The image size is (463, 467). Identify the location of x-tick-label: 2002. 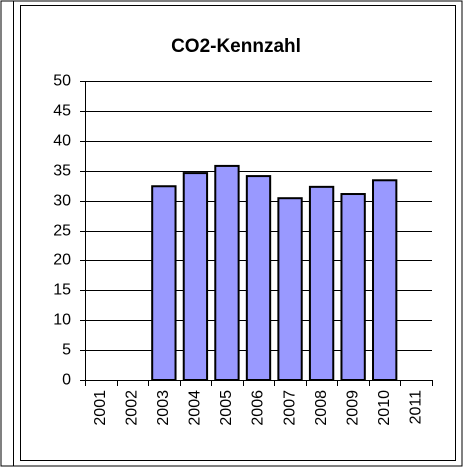
(132, 408).